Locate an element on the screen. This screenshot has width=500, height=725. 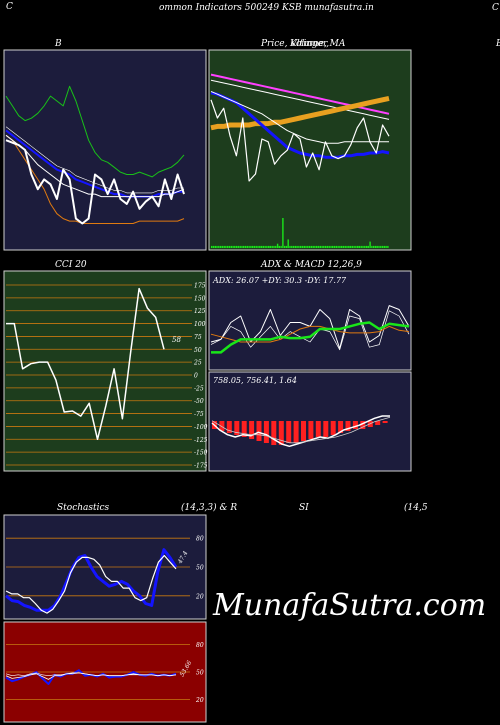
bollinger-series-mid-outline is located at coordinates (94, 160).